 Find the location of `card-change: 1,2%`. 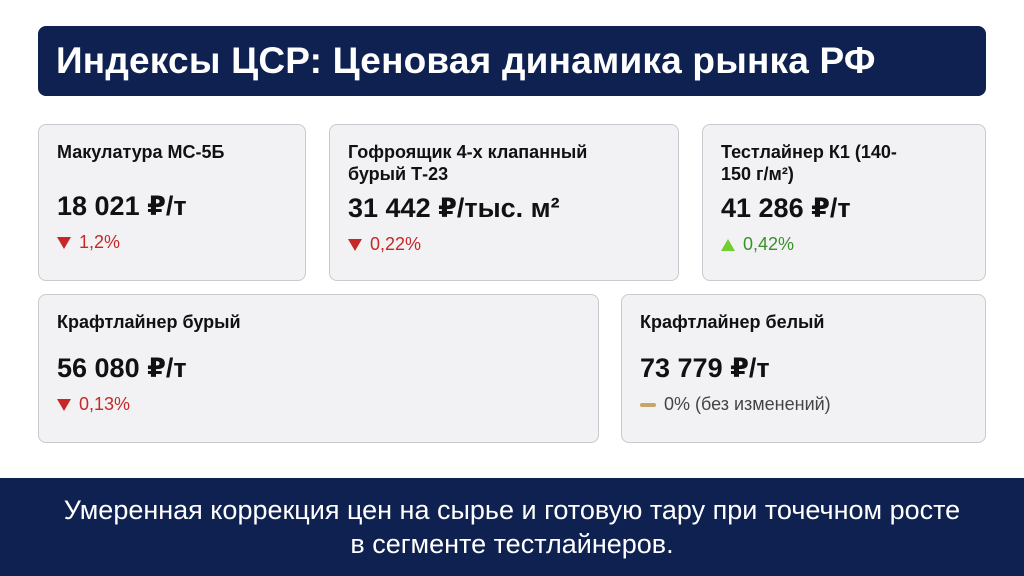

card-change: 1,2% is located at coordinates (172, 242).